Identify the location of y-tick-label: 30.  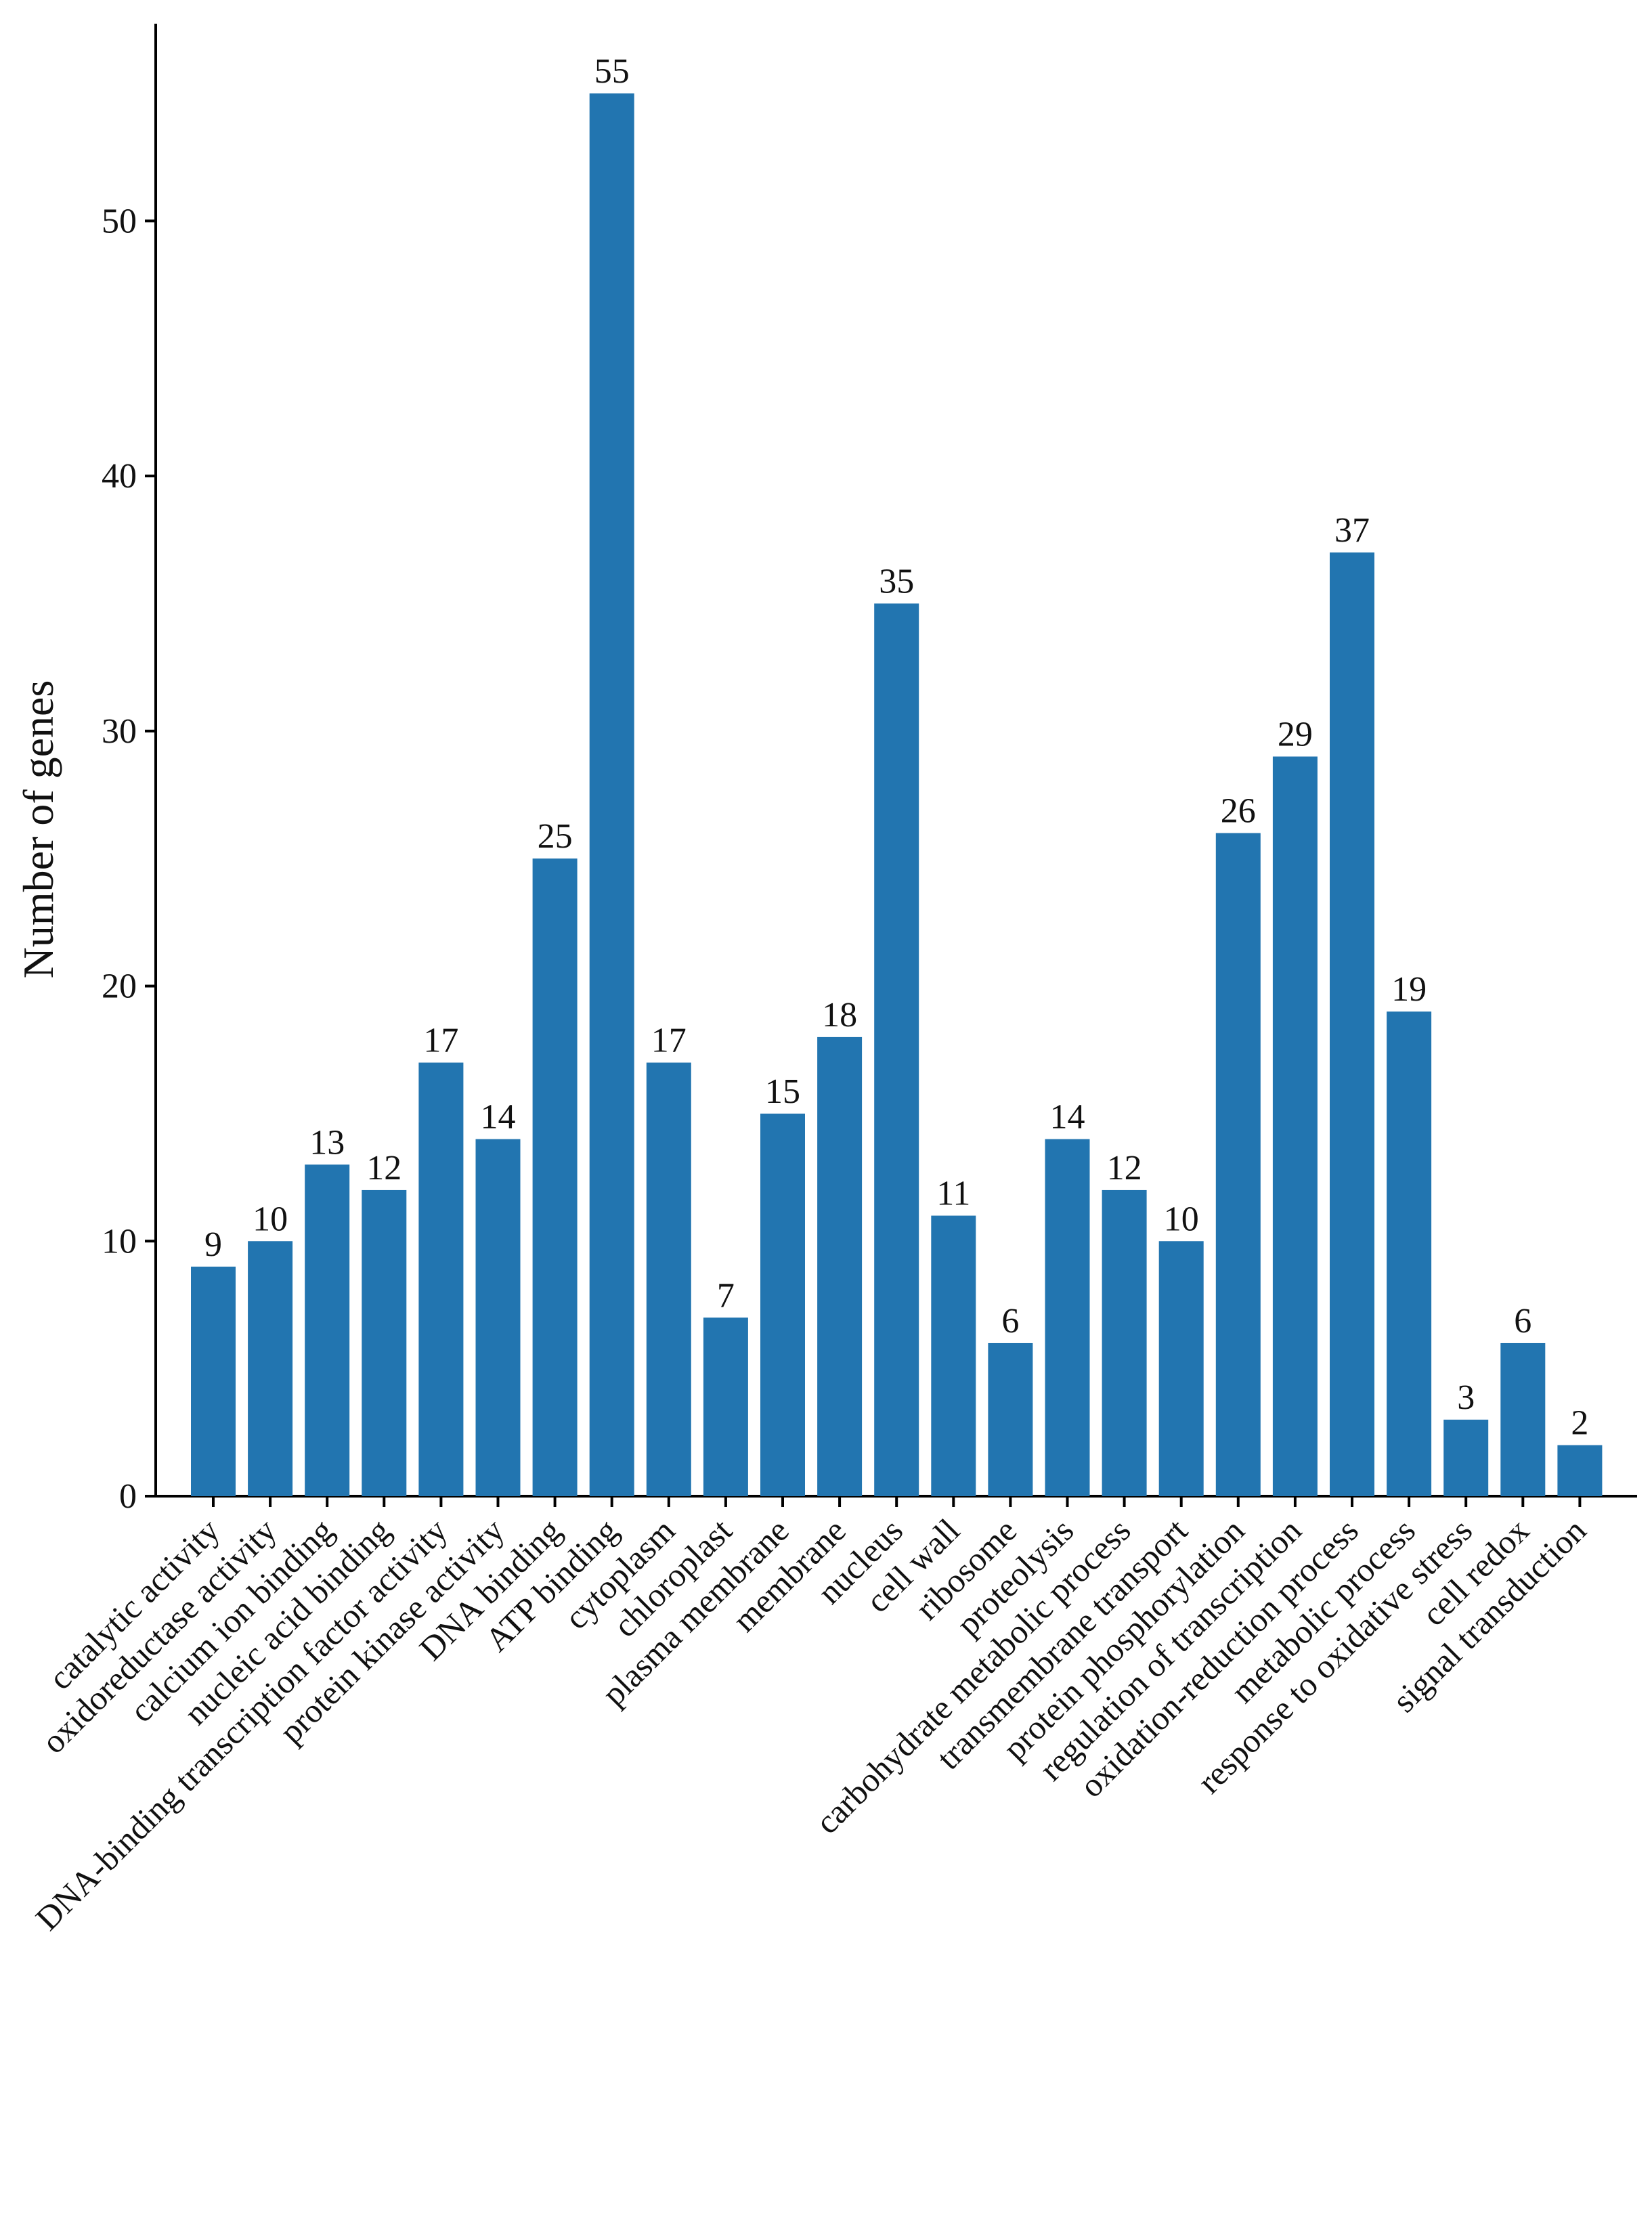
(120, 731).